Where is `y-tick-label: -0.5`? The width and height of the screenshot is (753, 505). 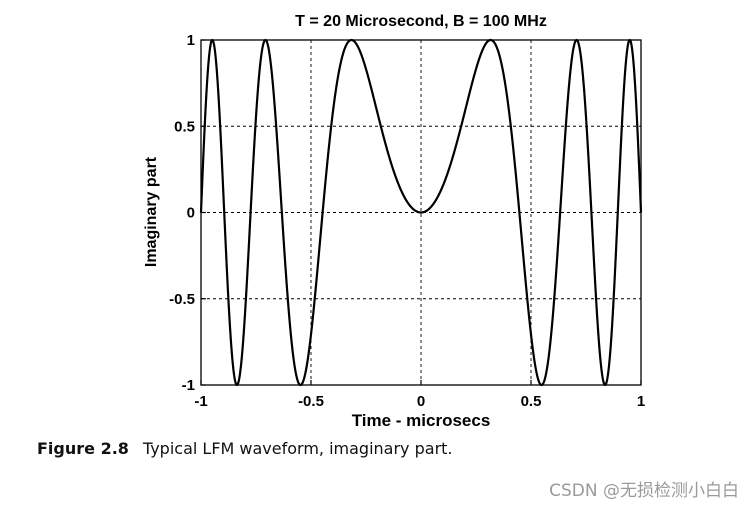
y-tick-label: -0.5 is located at coordinates (182, 299).